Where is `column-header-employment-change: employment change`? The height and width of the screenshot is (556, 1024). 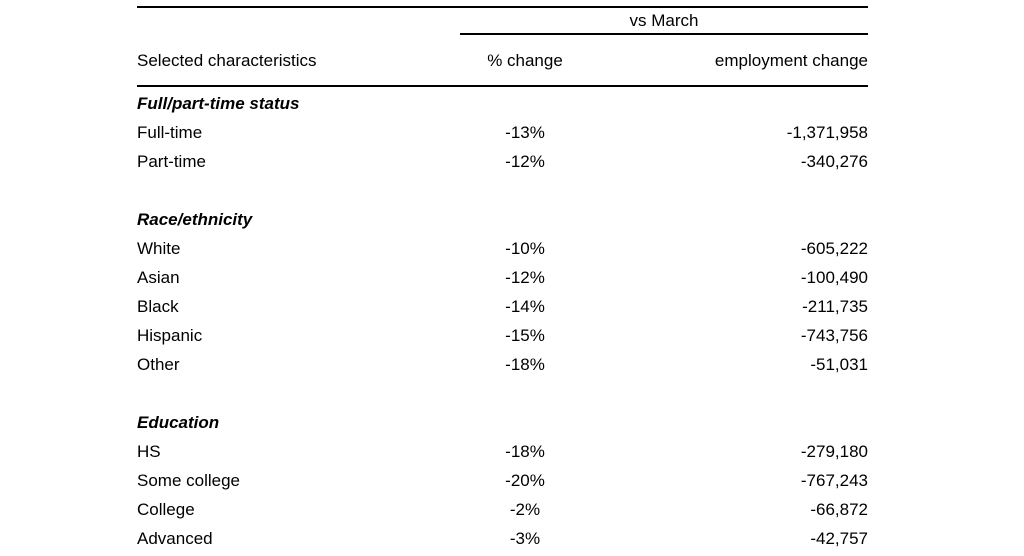
column-header-employment-change: employment change is located at coordinates (791, 60).